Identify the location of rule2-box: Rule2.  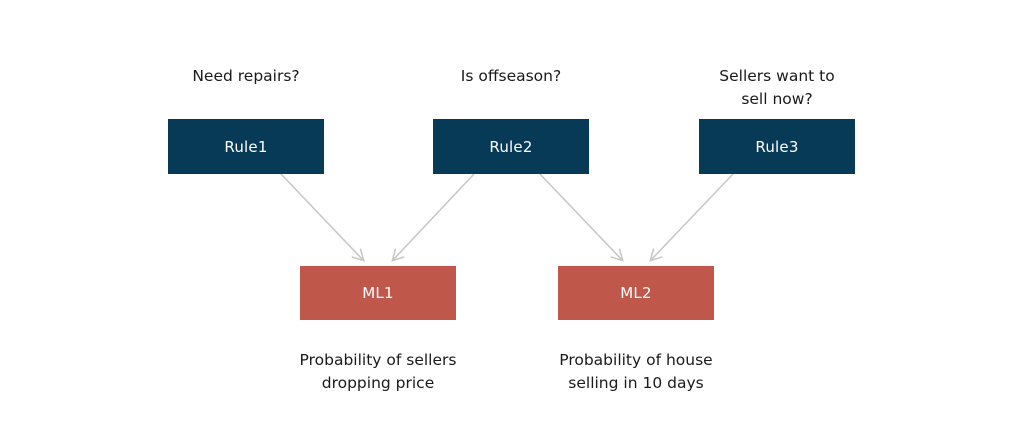
(511, 146).